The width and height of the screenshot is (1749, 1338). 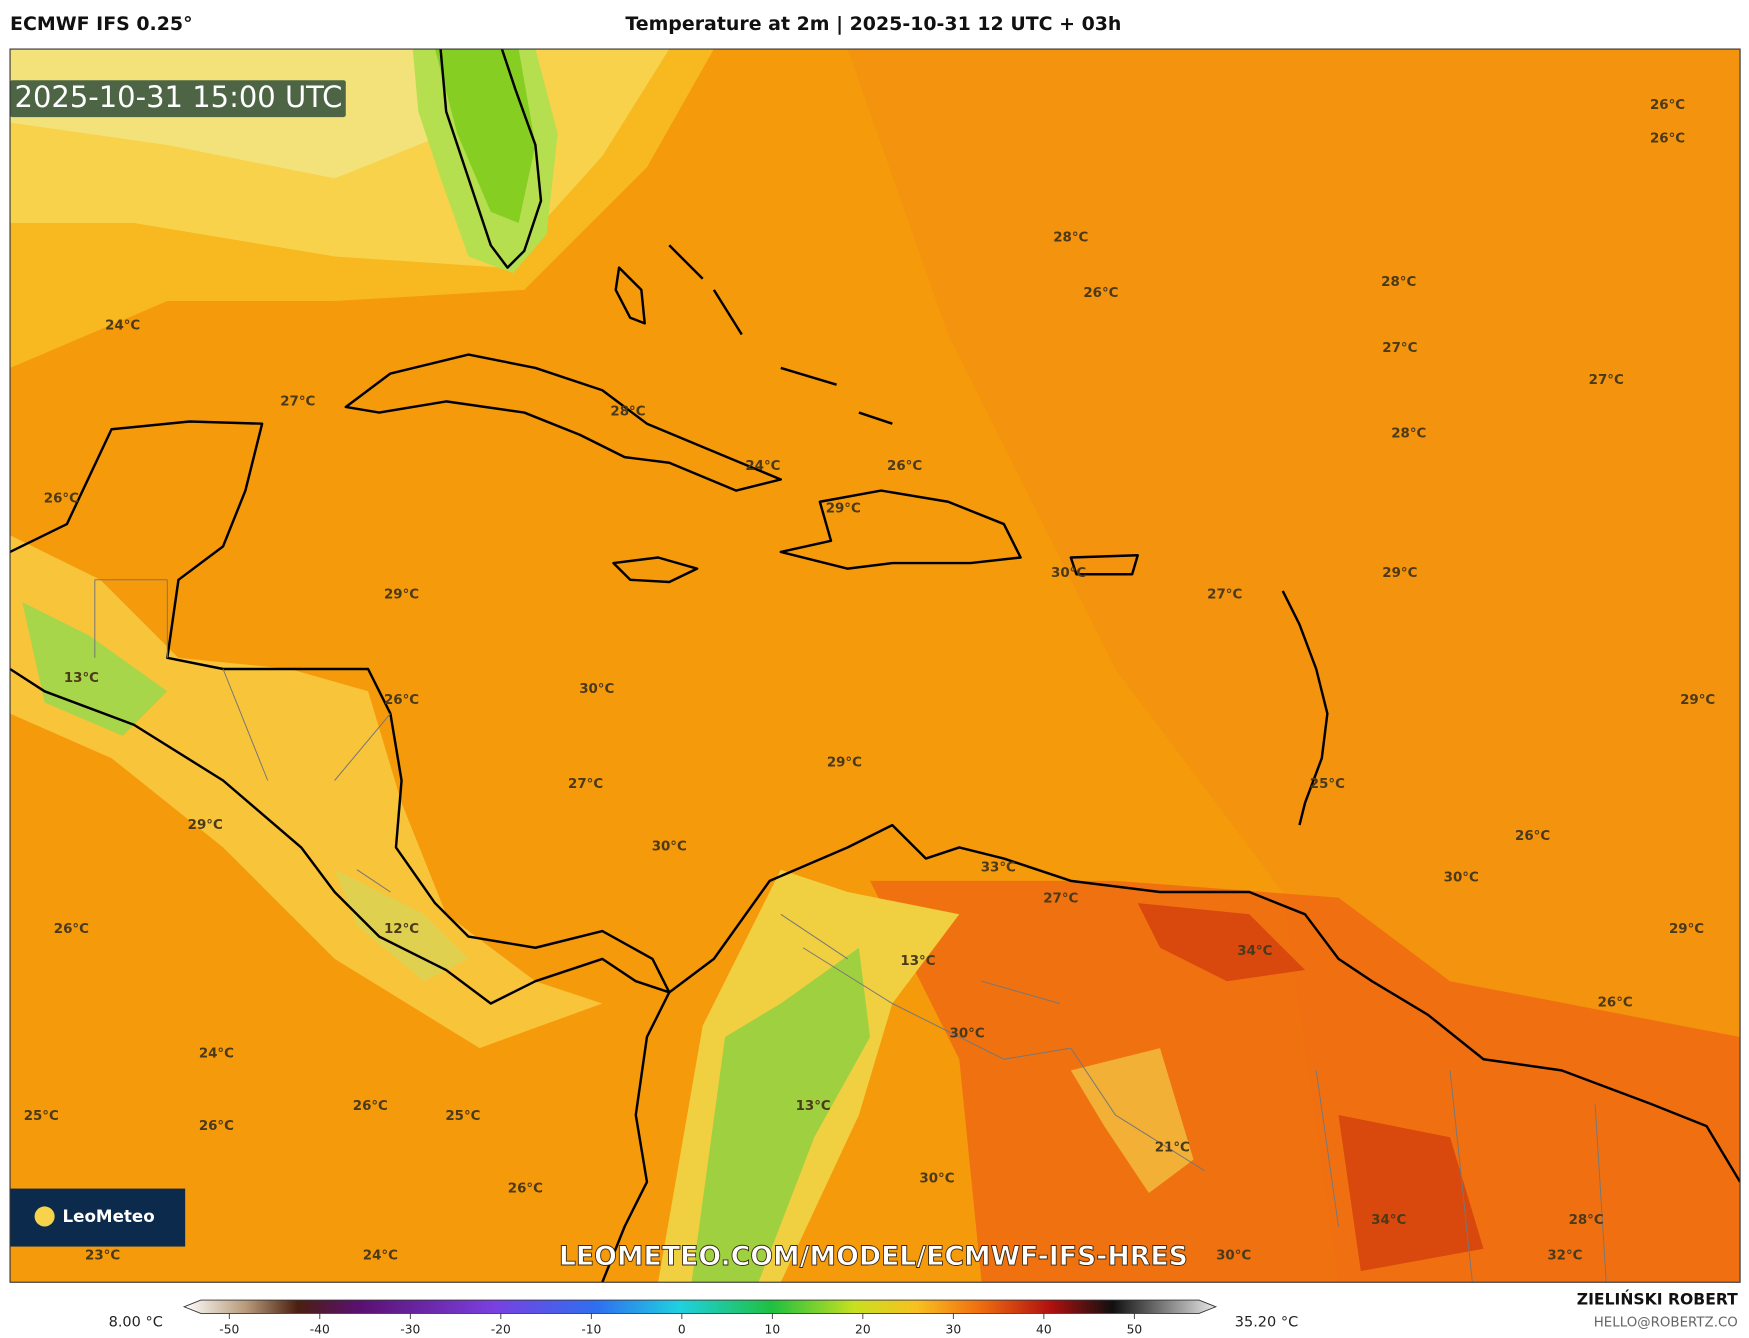 What do you see at coordinates (700, 1306) in the screenshot?
I see `colorbar-ramp` at bounding box center [700, 1306].